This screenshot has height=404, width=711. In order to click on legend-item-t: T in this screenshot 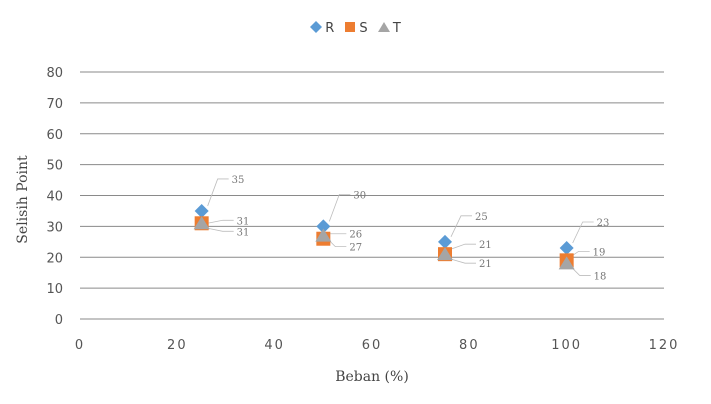, I will do `click(389, 28)`.